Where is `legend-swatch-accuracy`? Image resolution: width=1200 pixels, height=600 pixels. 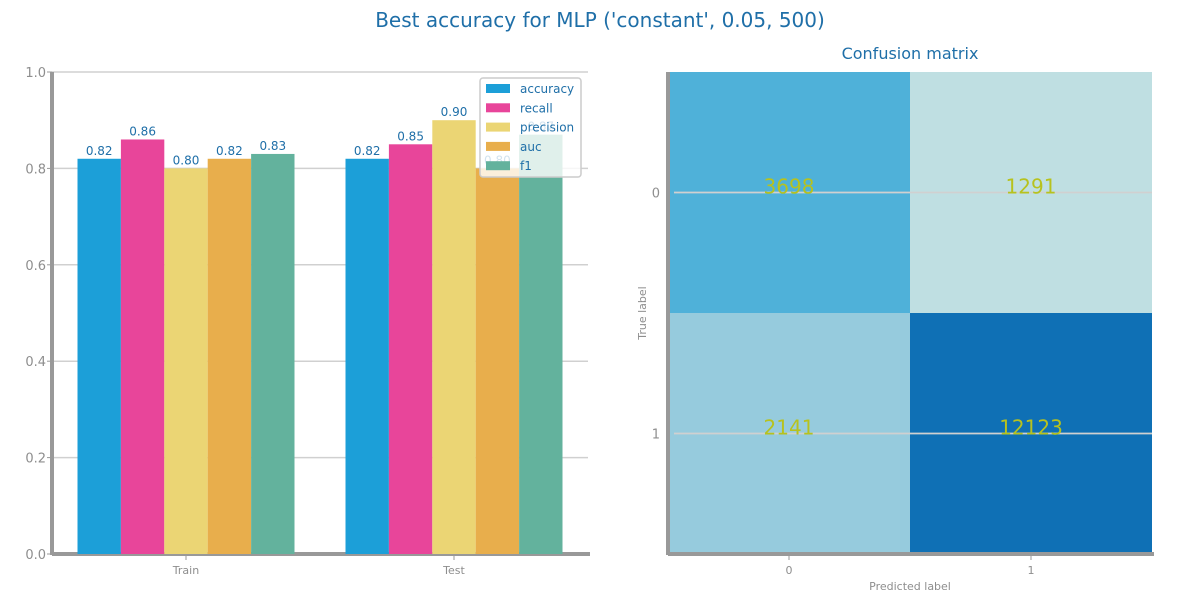
legend-swatch-accuracy is located at coordinates (498, 88).